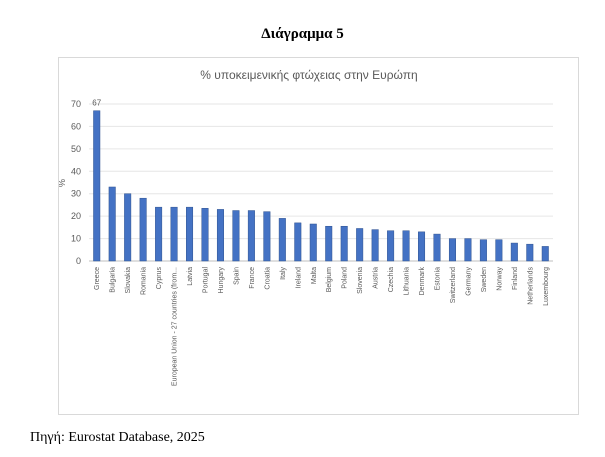  What do you see at coordinates (499, 279) in the screenshot?
I see `x-tick-label: Norway` at bounding box center [499, 279].